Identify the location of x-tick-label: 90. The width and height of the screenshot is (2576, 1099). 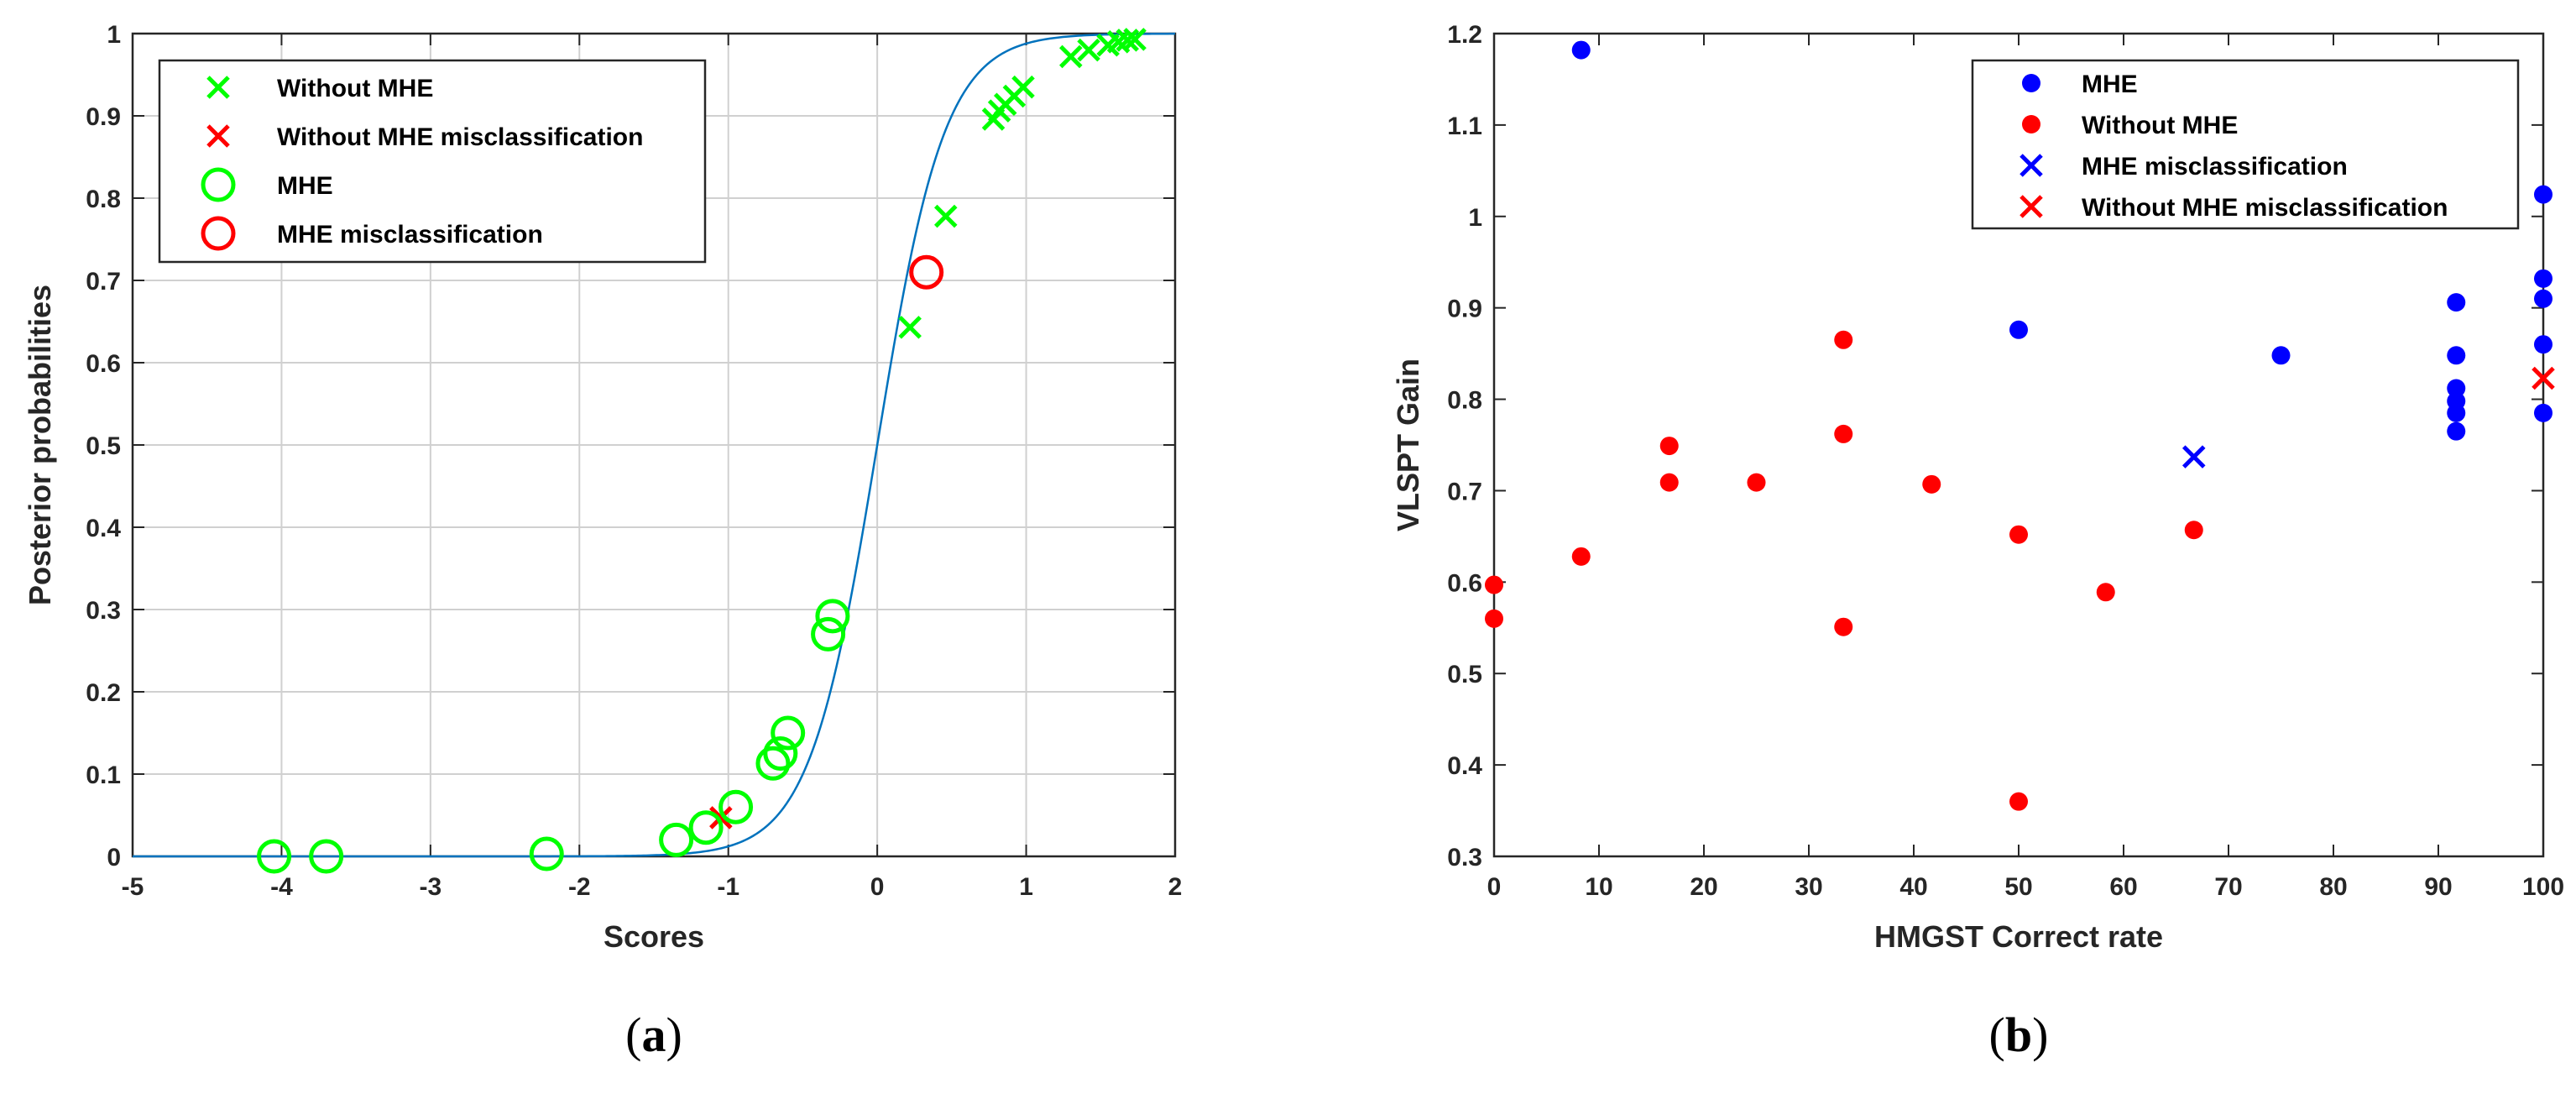
(2438, 887).